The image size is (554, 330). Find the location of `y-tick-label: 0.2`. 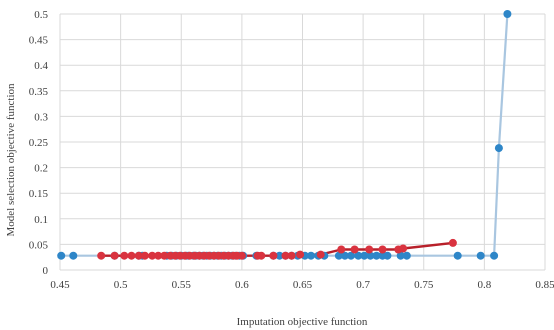

y-tick-label: 0.2 is located at coordinates (41, 169).